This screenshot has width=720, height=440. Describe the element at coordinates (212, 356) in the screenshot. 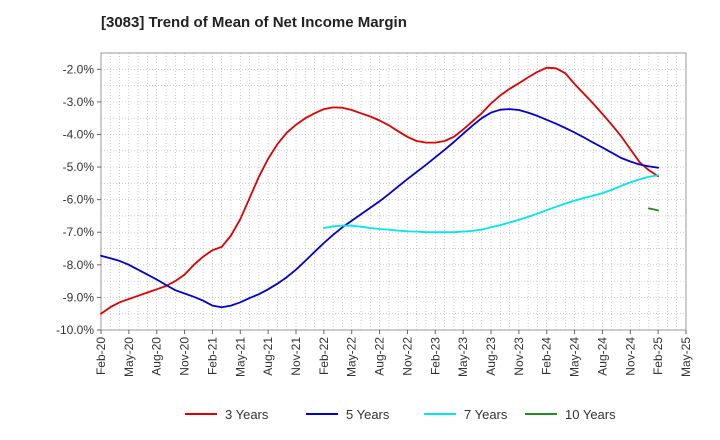

I see `x-tick-label: Feb-21` at that location.